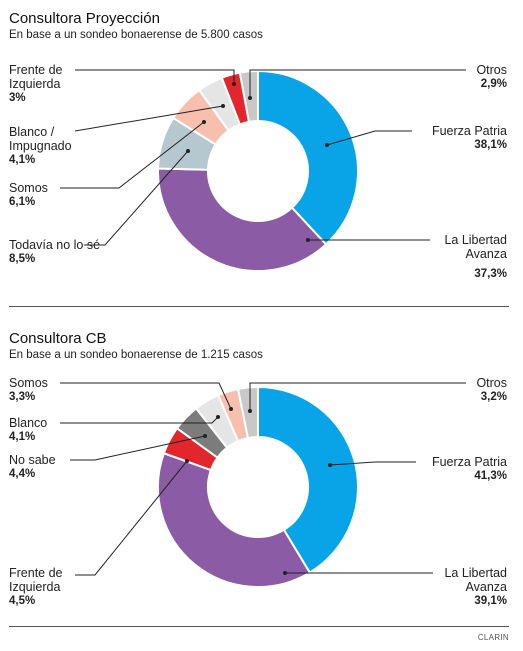 The width and height of the screenshot is (523, 651). I want to click on label-lla-2-value: 39,1%, so click(490, 601).